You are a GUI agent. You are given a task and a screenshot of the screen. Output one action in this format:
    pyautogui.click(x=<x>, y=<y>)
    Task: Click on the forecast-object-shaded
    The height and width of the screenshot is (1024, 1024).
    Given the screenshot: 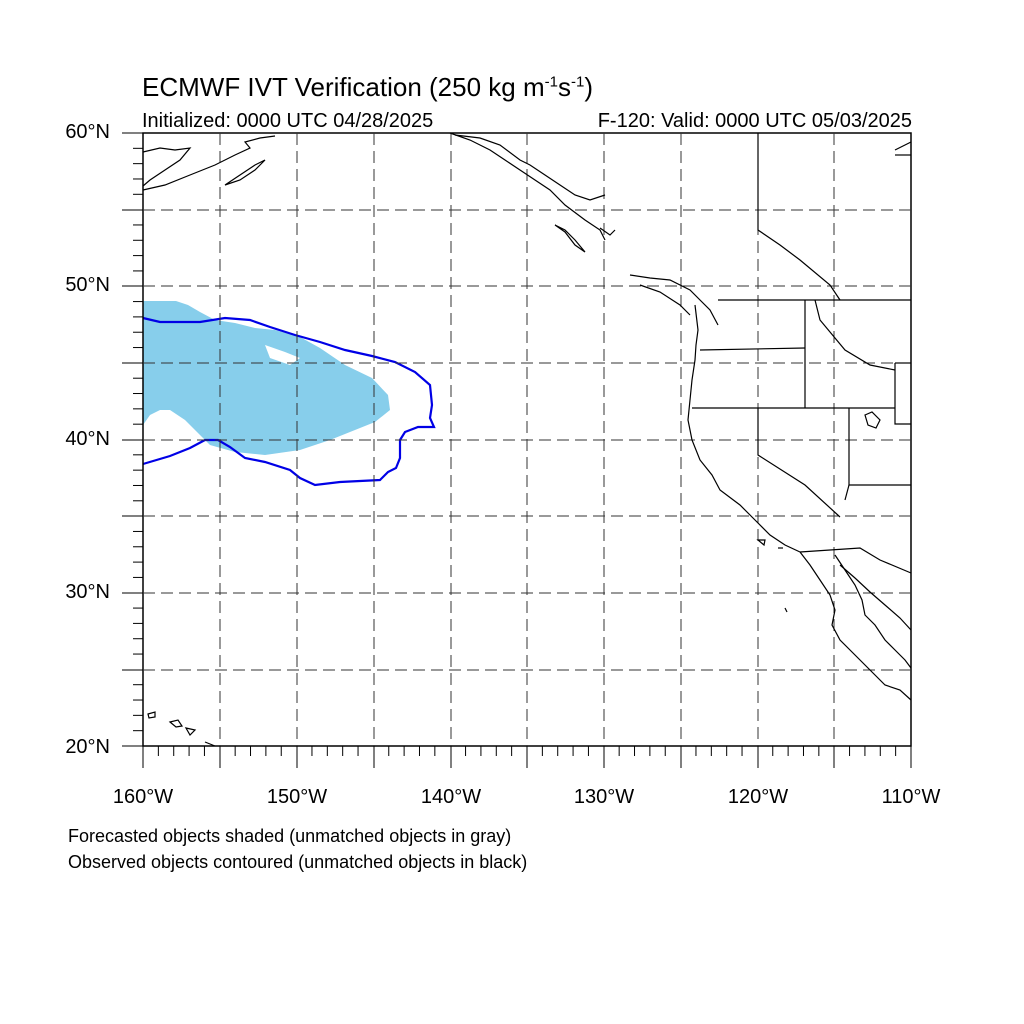 What is the action you would take?
    pyautogui.click(x=266, y=378)
    